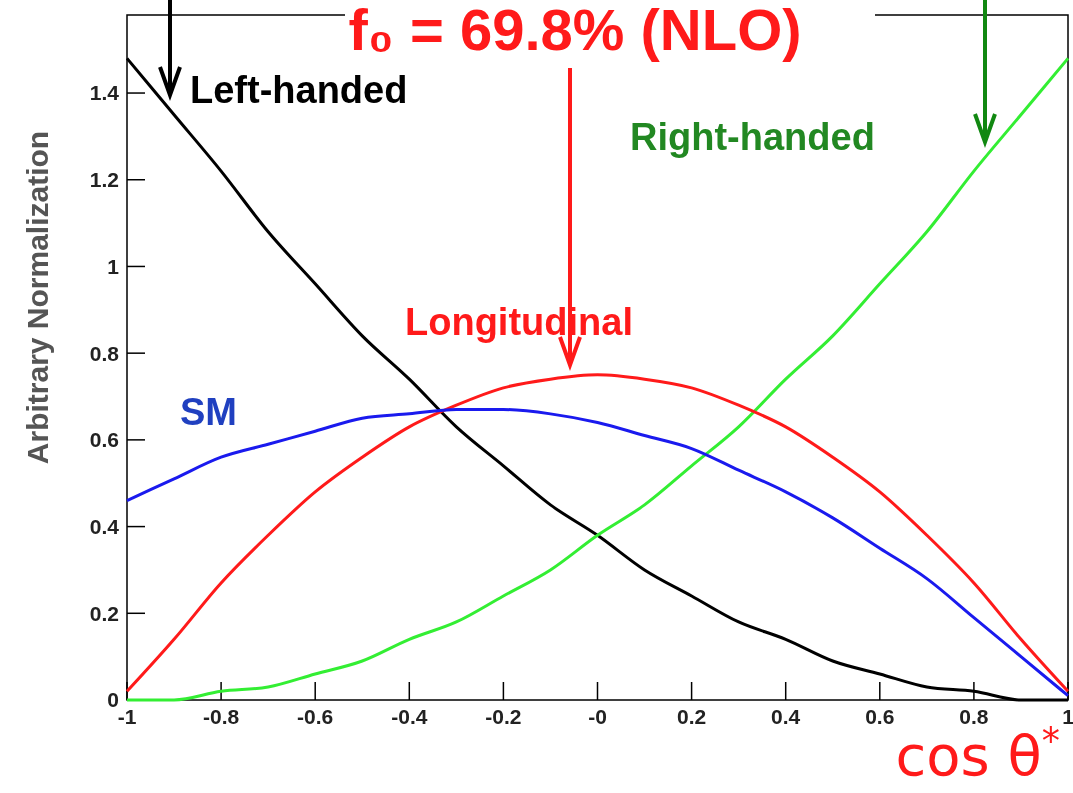 The image size is (1073, 793). What do you see at coordinates (208, 412) in the screenshot?
I see `series-label: SM` at bounding box center [208, 412].